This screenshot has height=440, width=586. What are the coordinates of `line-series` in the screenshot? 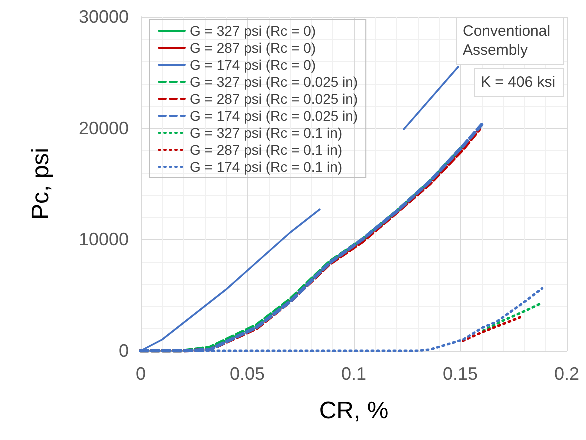 It's located at (492, 329).